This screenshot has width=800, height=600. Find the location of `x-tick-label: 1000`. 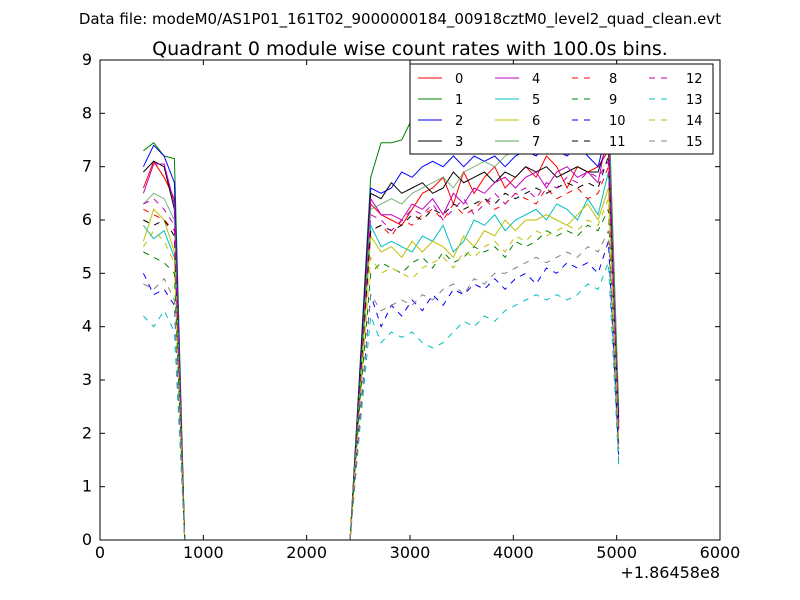

x-tick-label: 1000 is located at coordinates (203, 552).